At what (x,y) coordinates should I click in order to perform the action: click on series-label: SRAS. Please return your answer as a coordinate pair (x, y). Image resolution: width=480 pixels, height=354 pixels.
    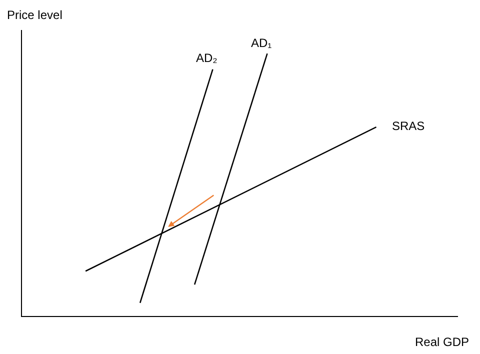
    Looking at the image, I should click on (408, 126).